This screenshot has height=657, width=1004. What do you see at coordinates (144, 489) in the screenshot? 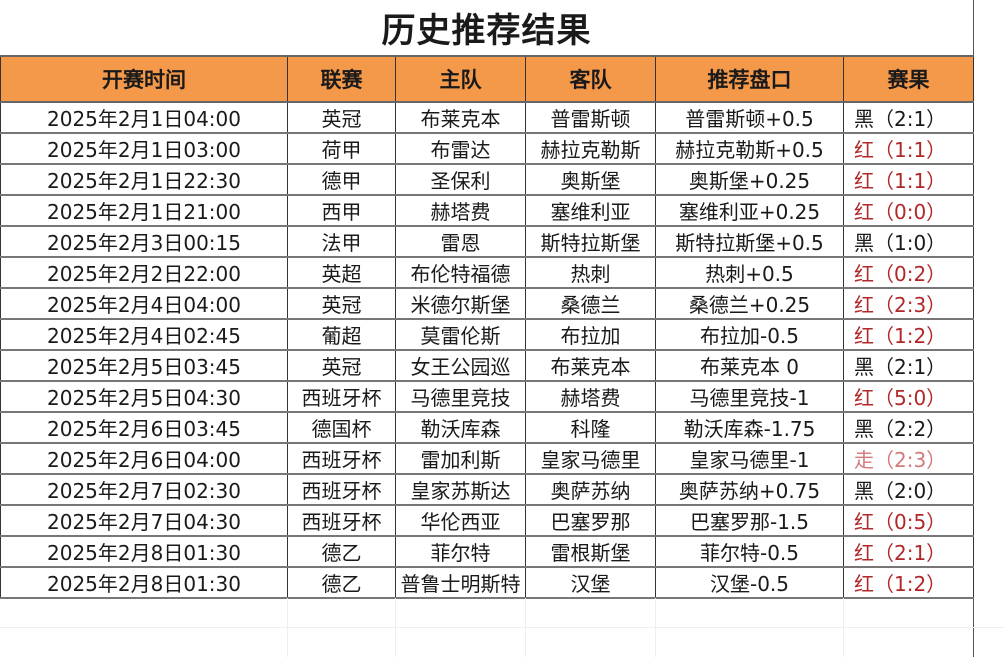
I see `cell-time: 2025年2月7日02:30` at bounding box center [144, 489].